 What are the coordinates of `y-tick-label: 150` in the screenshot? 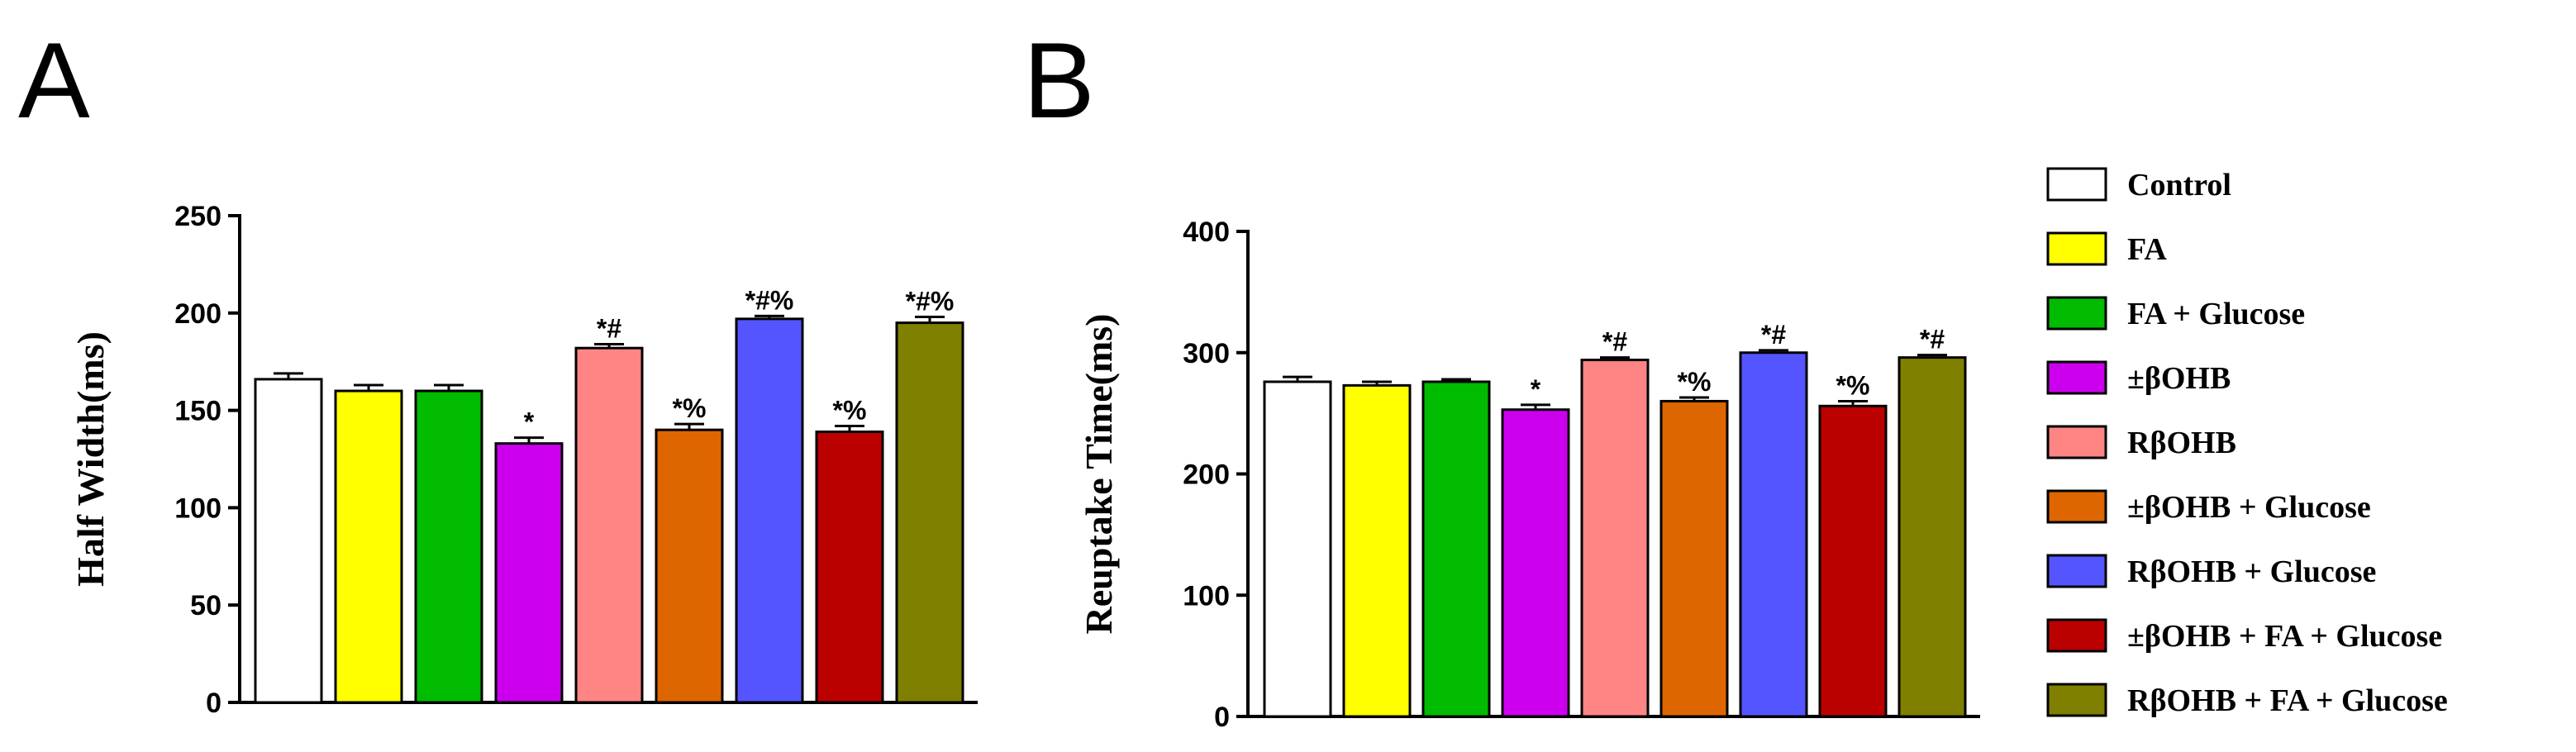 It's located at (198, 411).